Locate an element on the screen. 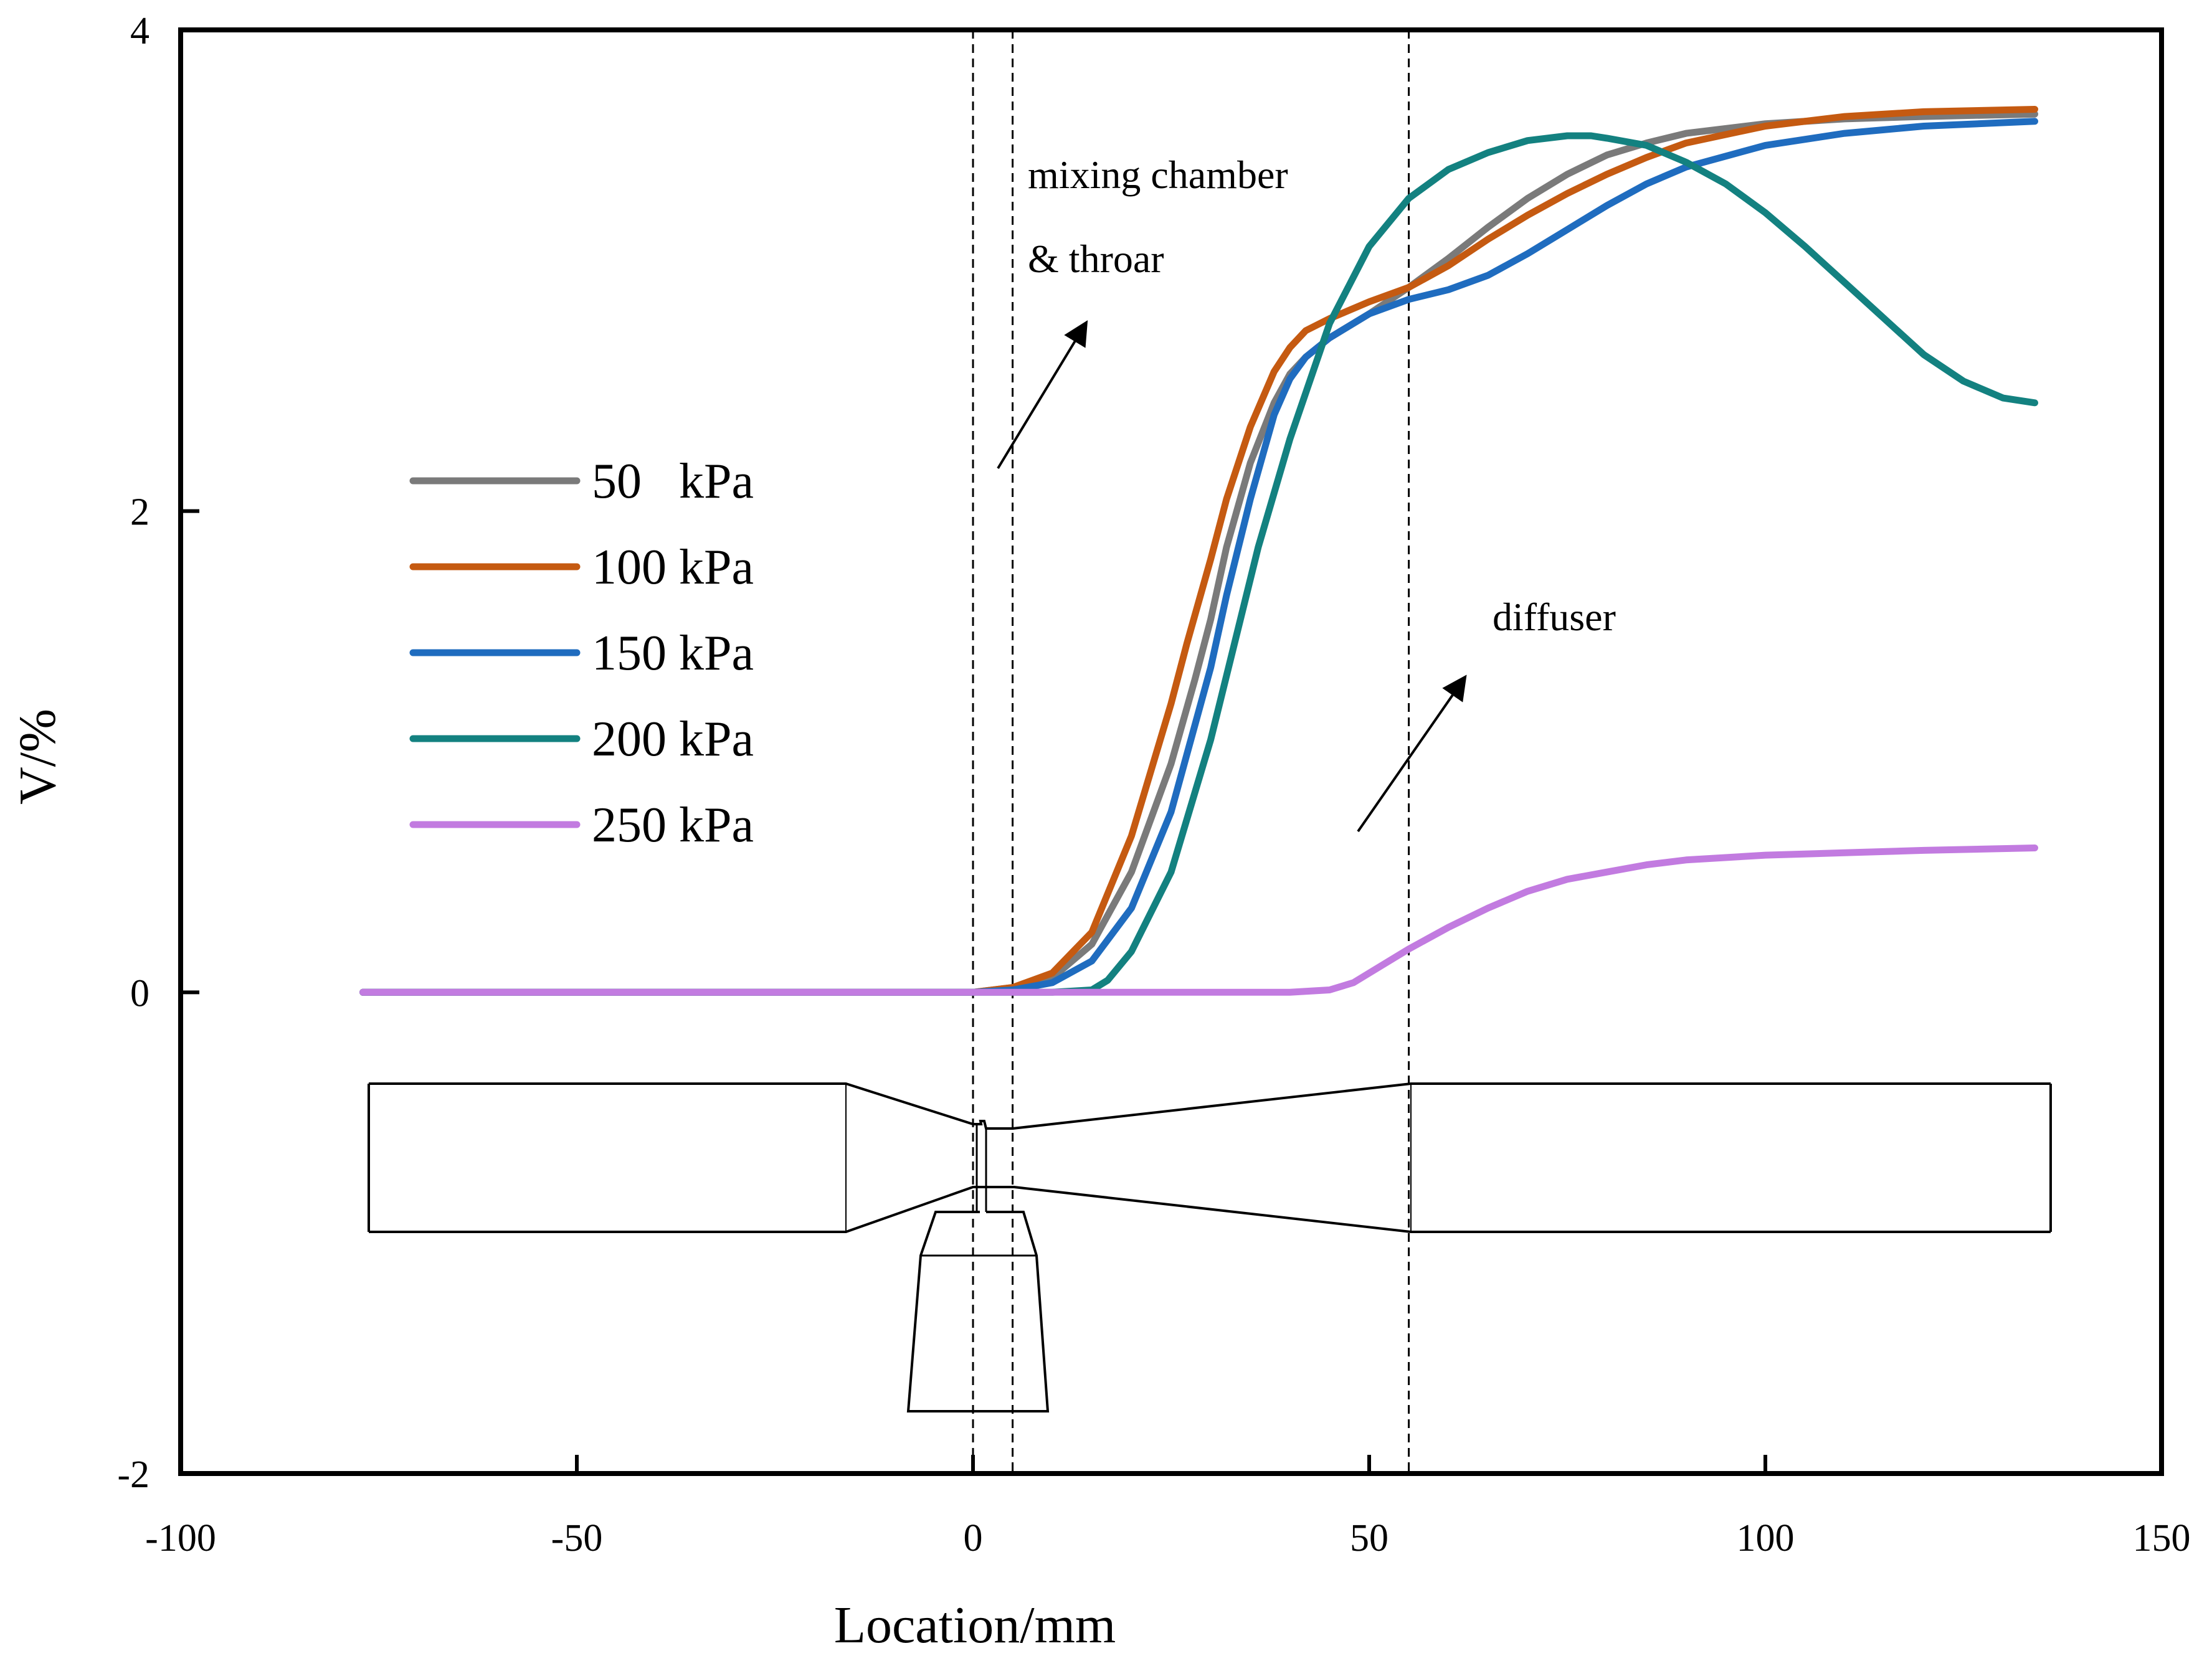 This screenshot has width=2212, height=1656. ejector-upper-outline is located at coordinates (1210, 1106).